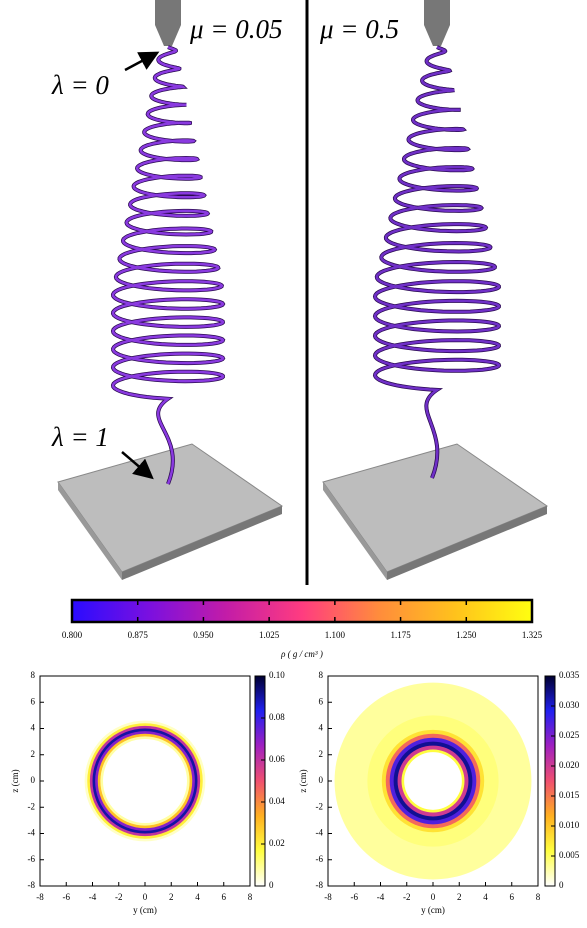 The image size is (587, 928). Describe the element at coordinates (466, 635) in the screenshot. I see `tick-label: 1.250` at that location.